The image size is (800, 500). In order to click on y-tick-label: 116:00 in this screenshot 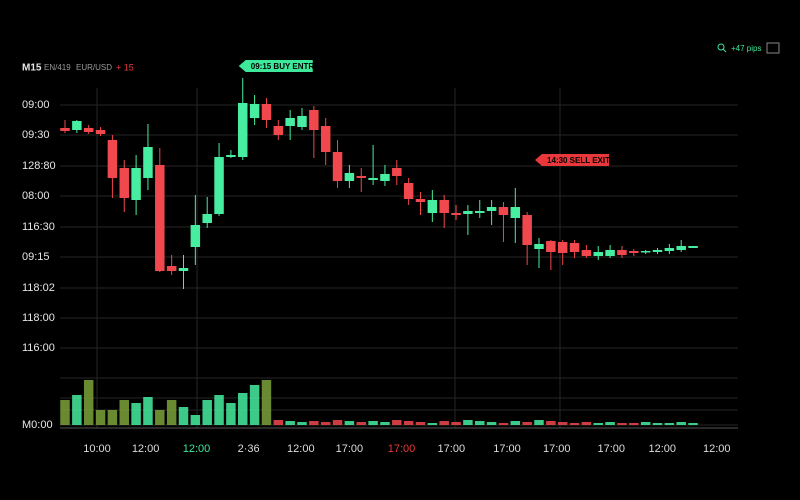, I will do `click(38, 348)`.